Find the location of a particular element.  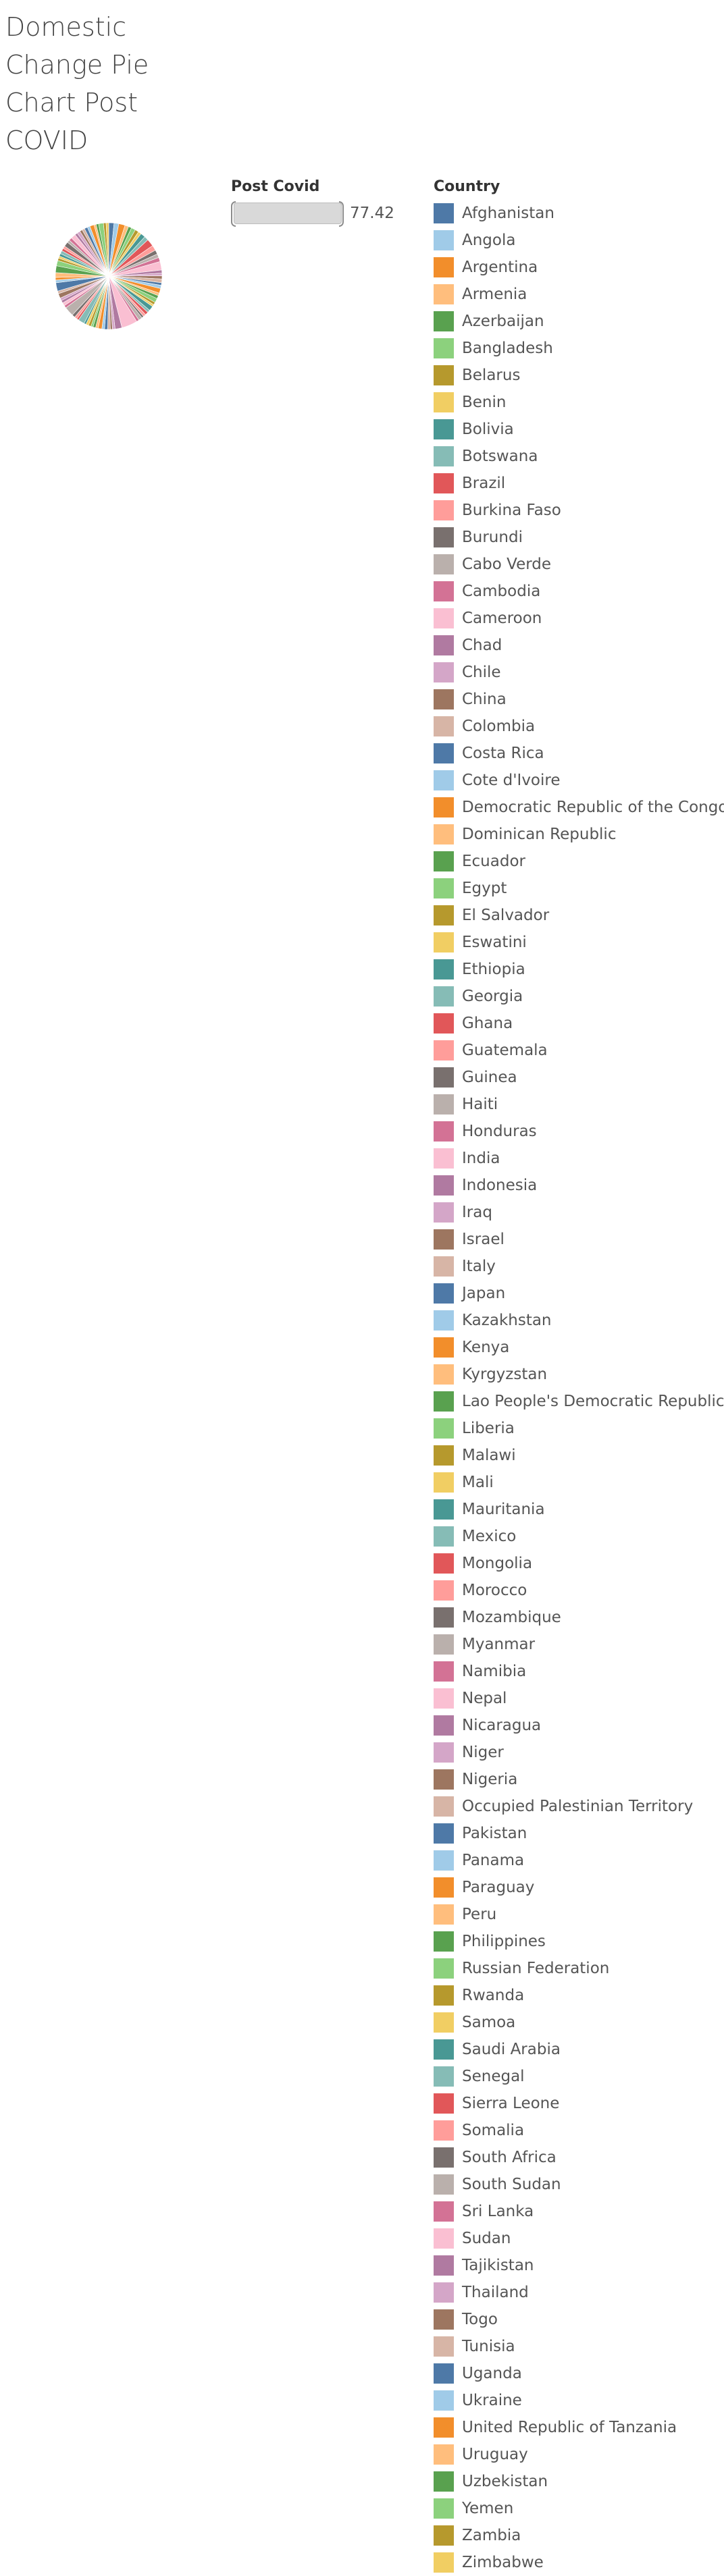

legend-item: Honduras is located at coordinates (577, 1131).